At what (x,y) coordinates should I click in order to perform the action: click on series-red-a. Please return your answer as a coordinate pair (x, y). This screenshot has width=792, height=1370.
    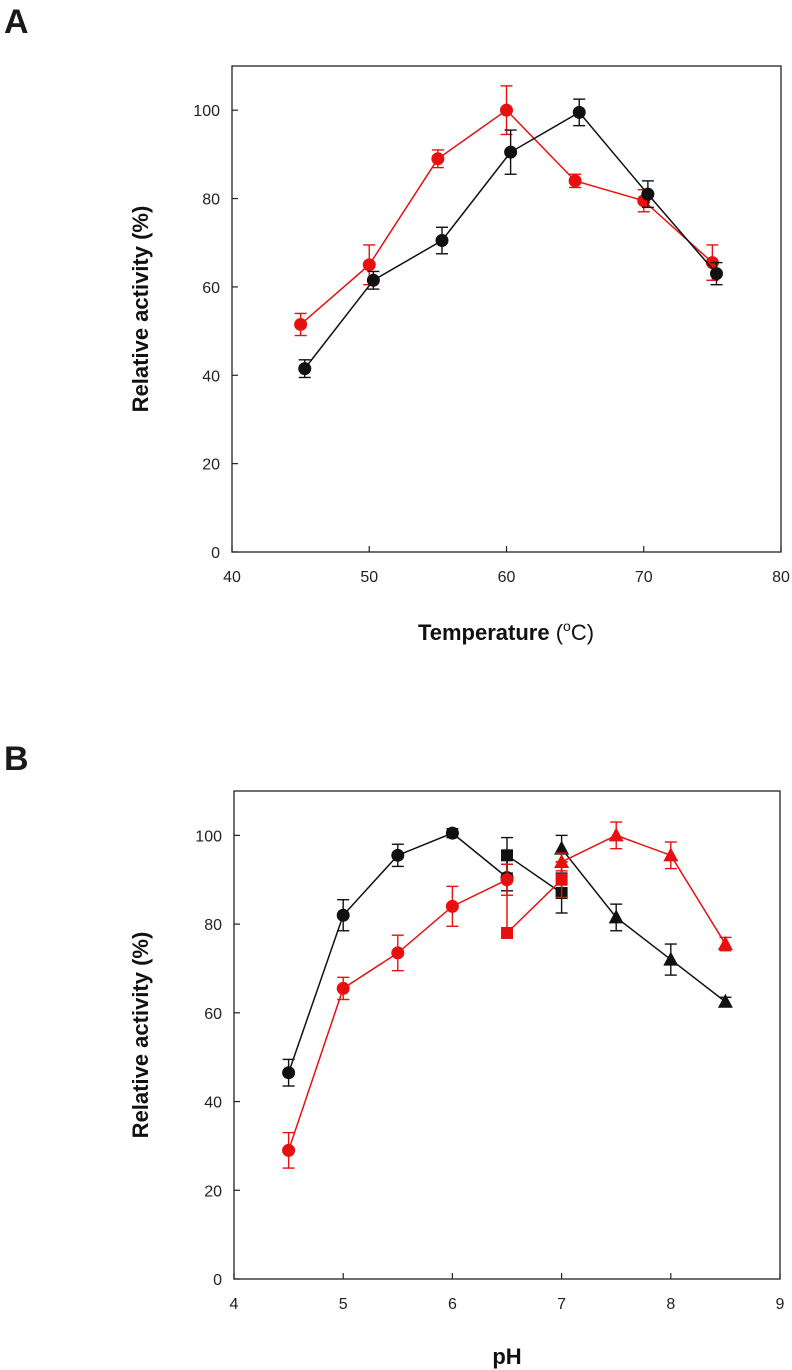
    Looking at the image, I should click on (506, 211).